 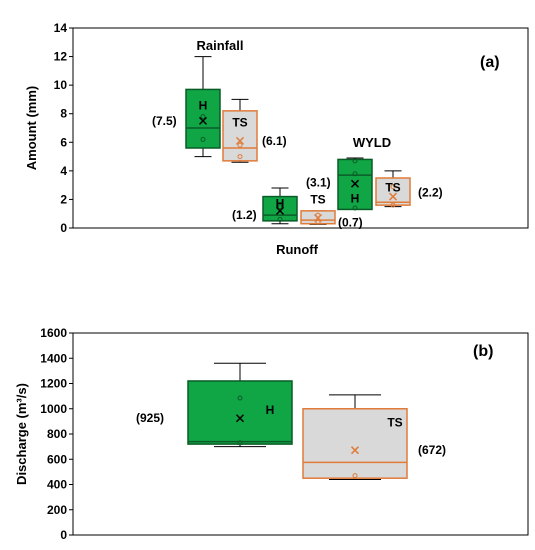 What do you see at coordinates (432, 450) in the screenshot?
I see `mean-annotation: (672)` at bounding box center [432, 450].